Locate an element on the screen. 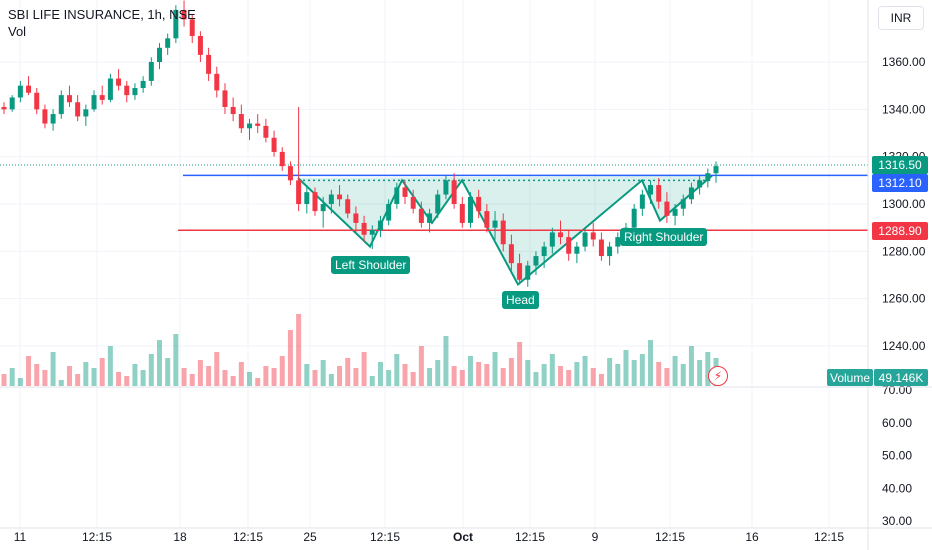 This screenshot has height=550, width=932. volume-tick-label: 30.00 is located at coordinates (897, 521).